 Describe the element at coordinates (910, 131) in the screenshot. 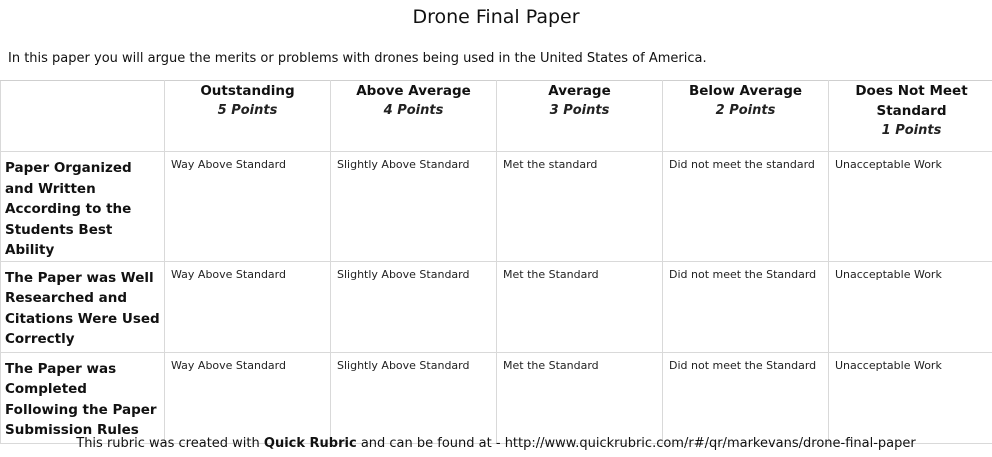

I see `level-points: 1 Points` at that location.